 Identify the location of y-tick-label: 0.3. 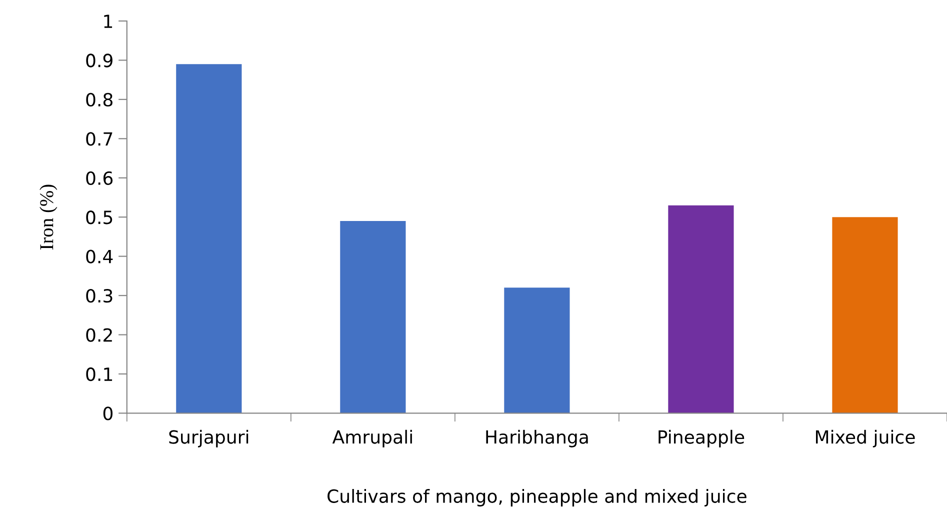
(99, 295).